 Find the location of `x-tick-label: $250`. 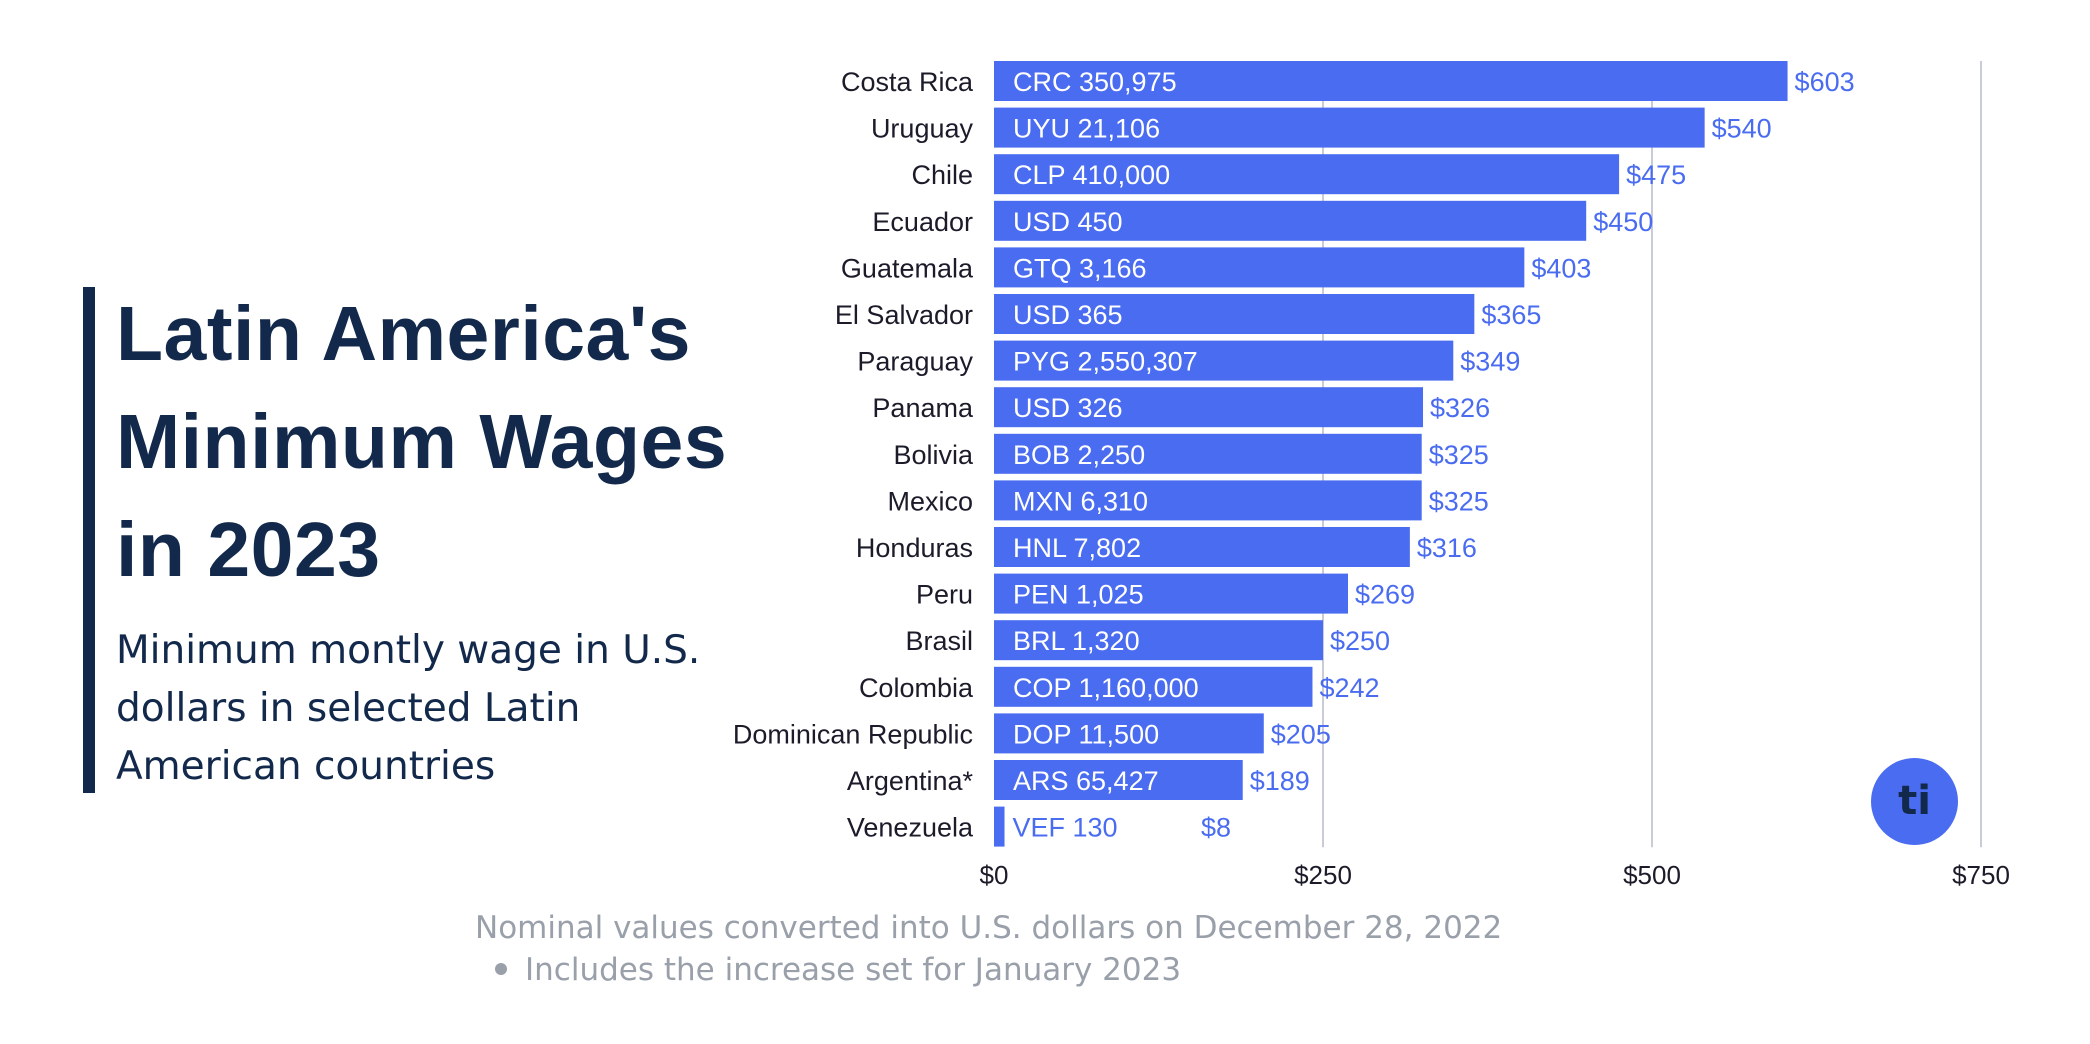

x-tick-label: $250 is located at coordinates (1323, 875).